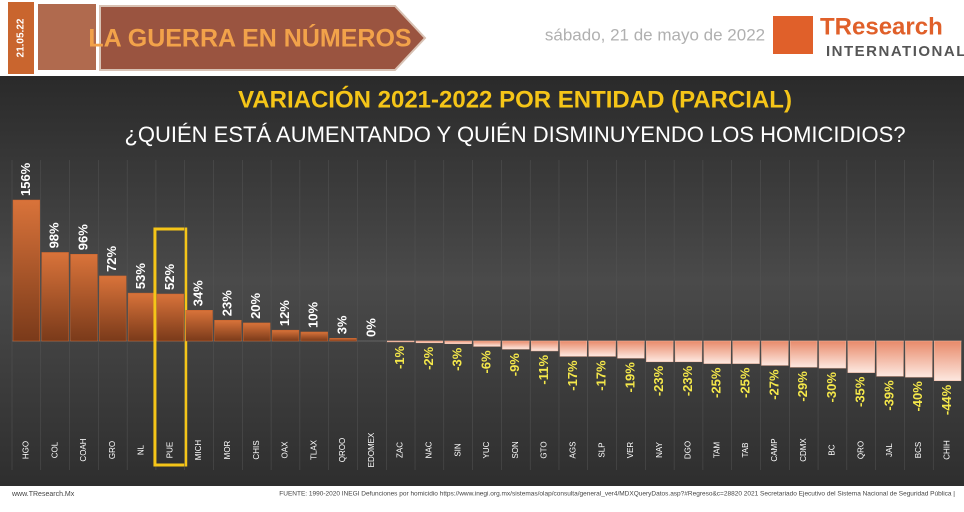 This screenshot has height=512, width=964. What do you see at coordinates (198, 293) in the screenshot?
I see `value-label: 34%` at bounding box center [198, 293].